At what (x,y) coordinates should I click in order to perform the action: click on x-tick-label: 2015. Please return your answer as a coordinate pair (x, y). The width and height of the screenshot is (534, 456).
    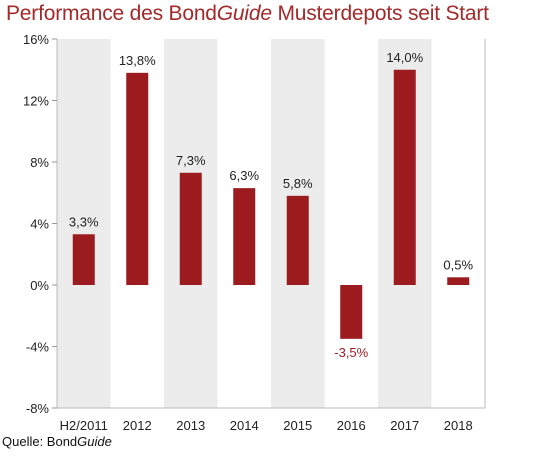
    Looking at the image, I should click on (297, 425).